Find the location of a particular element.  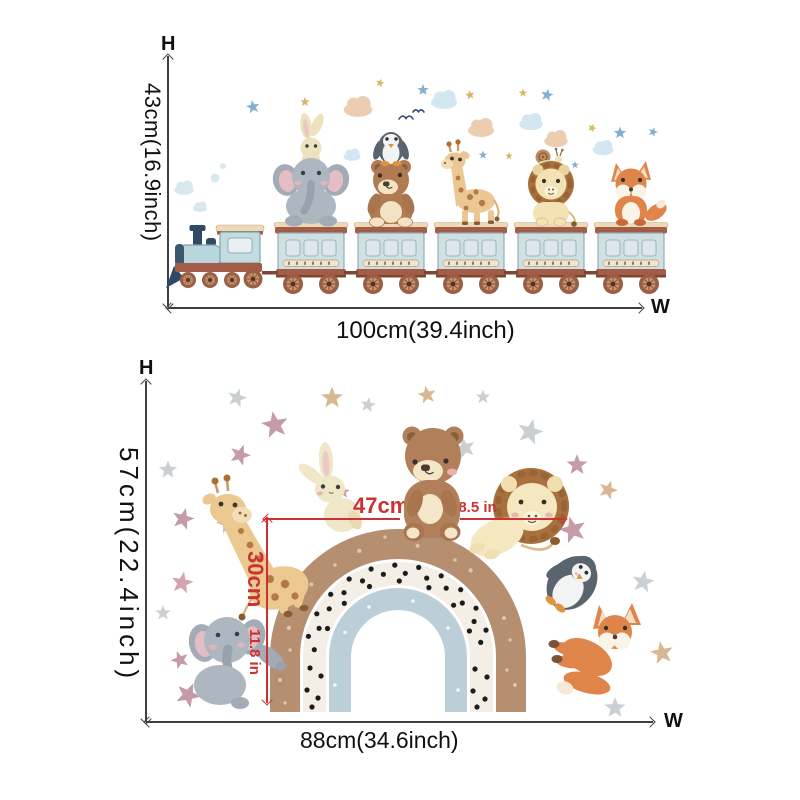

elephant-with-bunny is located at coordinates (311, 170).